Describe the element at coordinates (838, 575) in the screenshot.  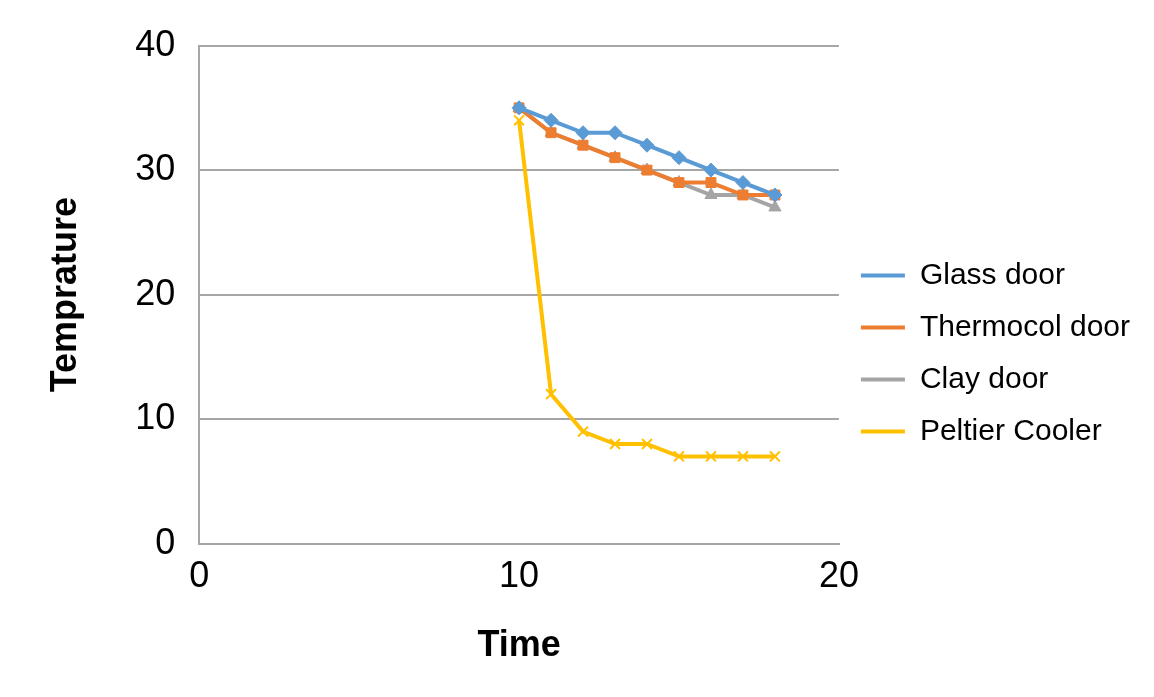
I see `x-tick-label: 20` at that location.